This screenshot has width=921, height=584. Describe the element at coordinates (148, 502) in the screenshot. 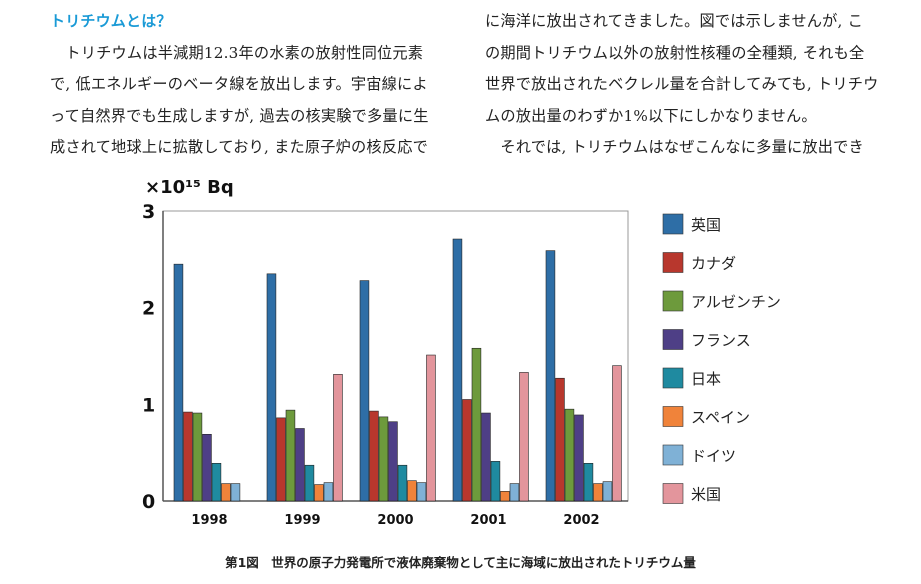

I see `y-tick-label: 0` at that location.